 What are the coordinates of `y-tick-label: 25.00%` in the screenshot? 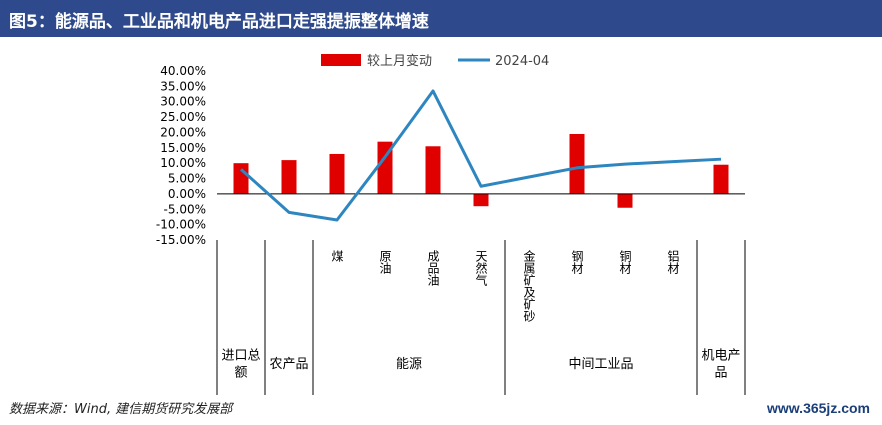 It's located at (183, 117).